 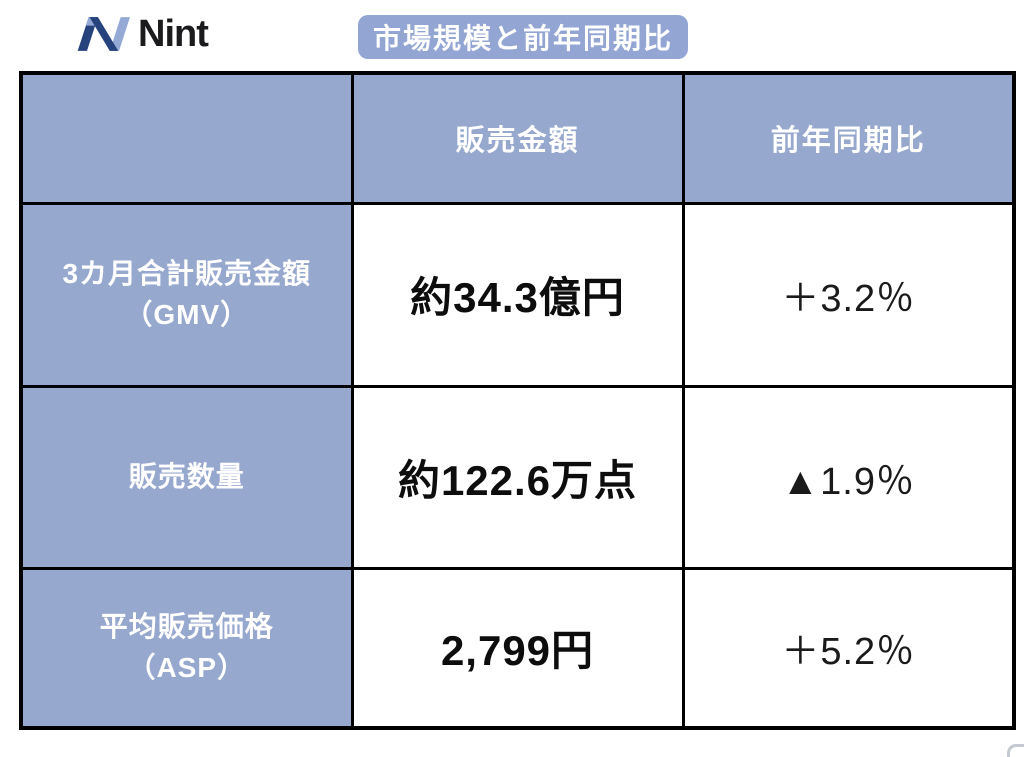 What do you see at coordinates (848, 138) in the screenshot?
I see `col-header-yoy: 前年同期比` at bounding box center [848, 138].